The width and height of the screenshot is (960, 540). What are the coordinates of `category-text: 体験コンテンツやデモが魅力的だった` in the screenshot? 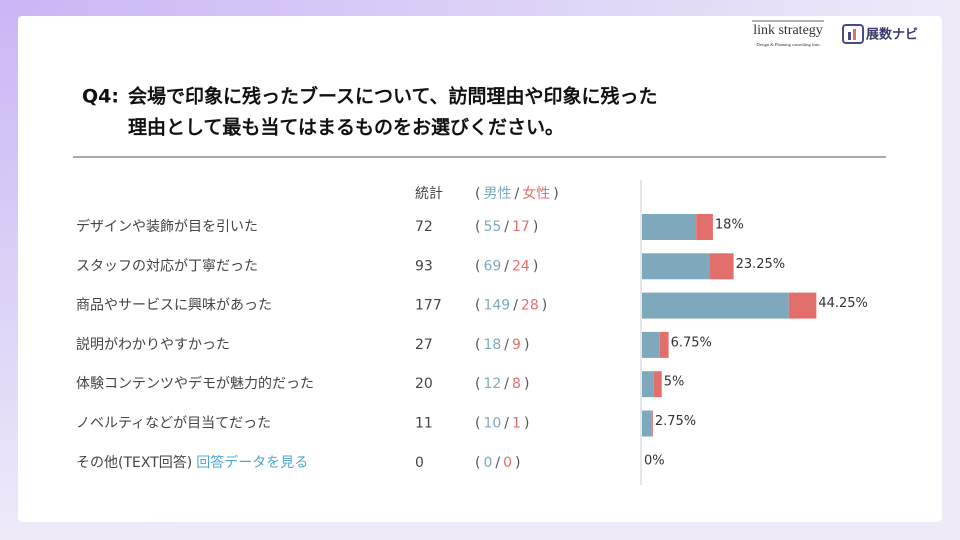 It's located at (195, 383).